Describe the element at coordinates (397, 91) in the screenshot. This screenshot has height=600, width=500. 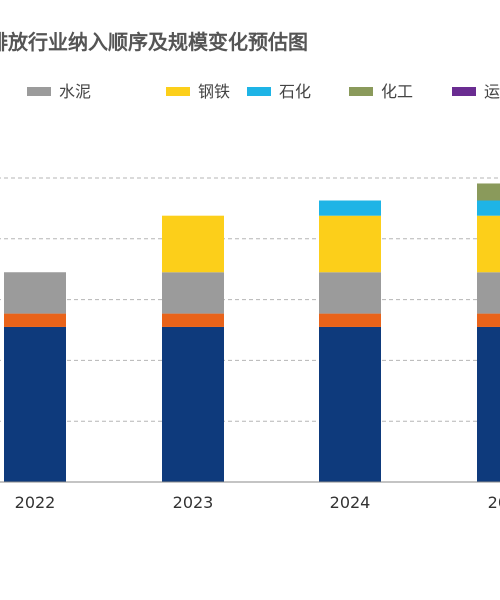
I see `legend-label: 化工` at that location.